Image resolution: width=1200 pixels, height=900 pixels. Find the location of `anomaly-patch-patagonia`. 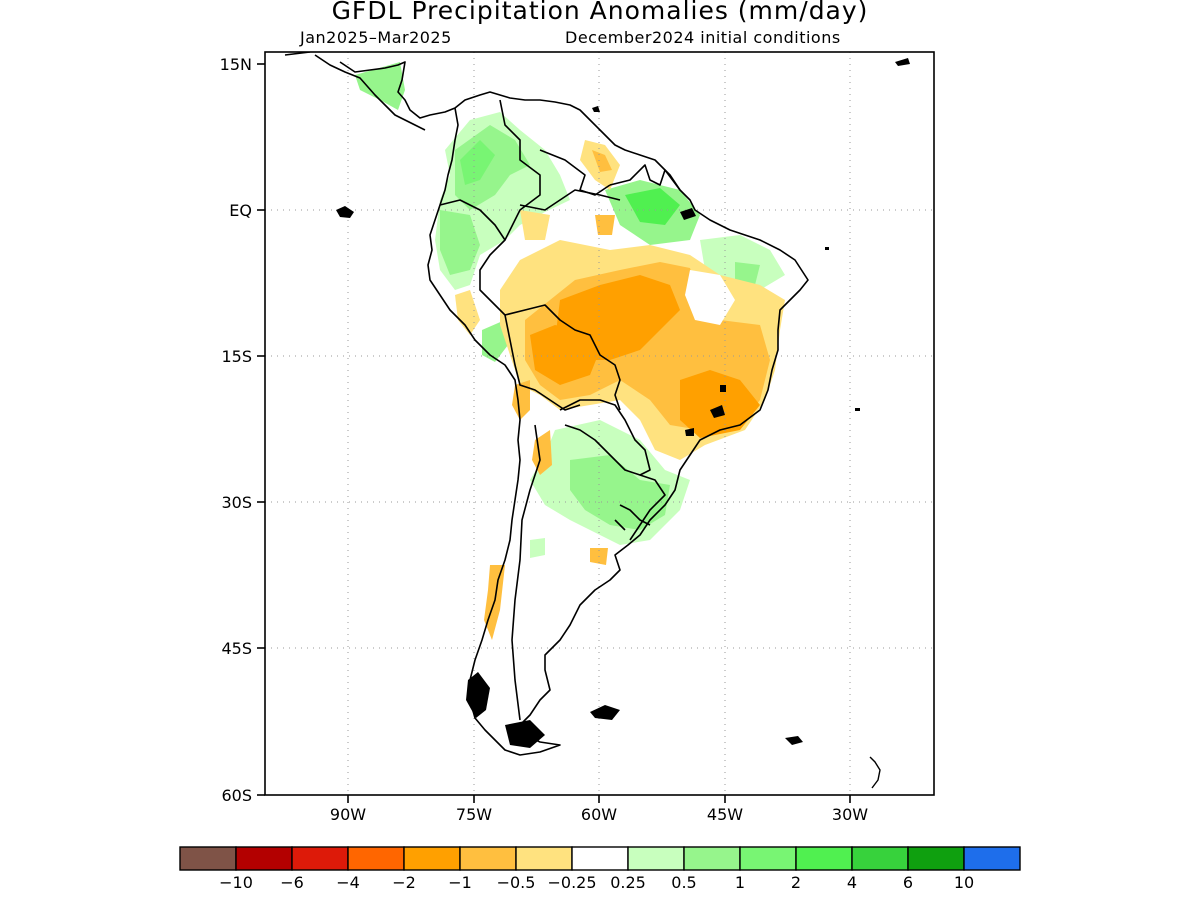

anomaly-patch-patagonia is located at coordinates (537, 548).